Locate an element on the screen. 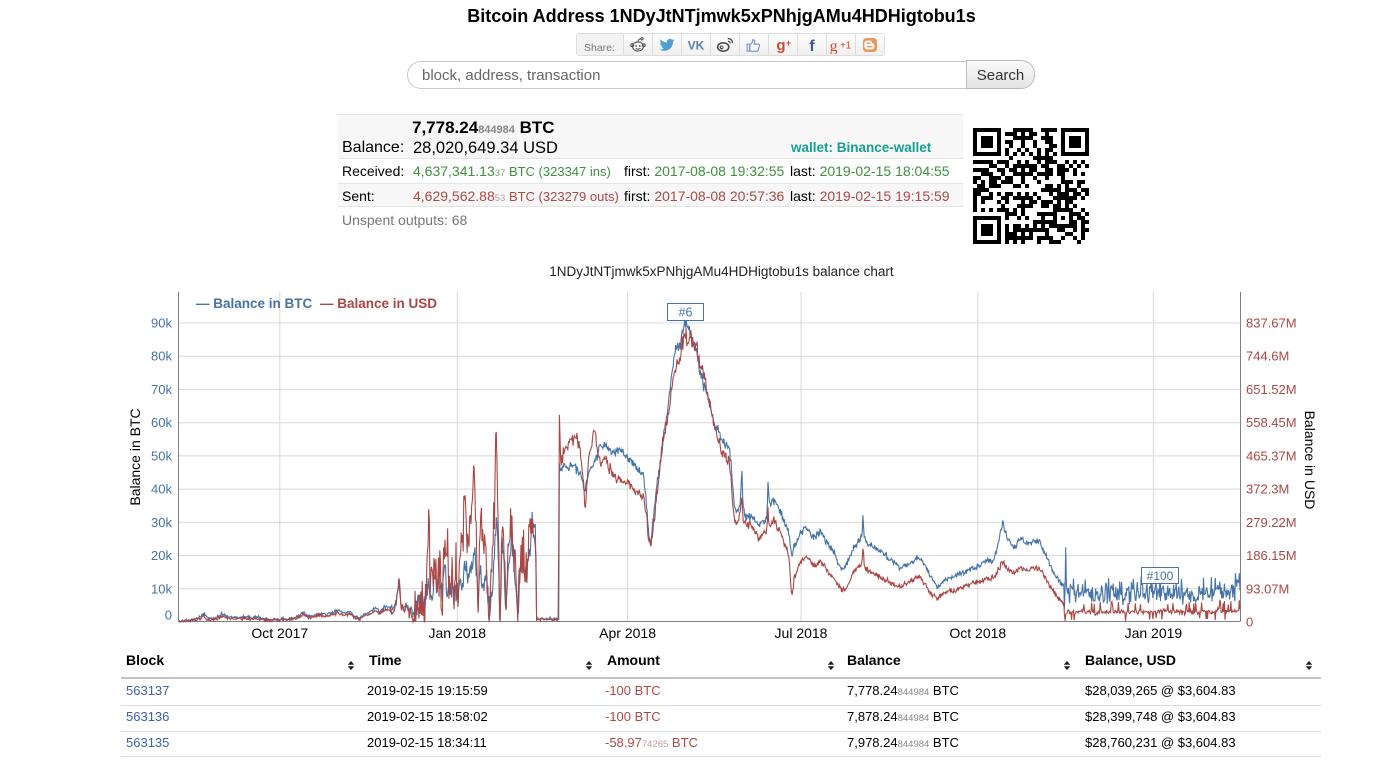  svg-text: #100 is located at coordinates (1160, 576).